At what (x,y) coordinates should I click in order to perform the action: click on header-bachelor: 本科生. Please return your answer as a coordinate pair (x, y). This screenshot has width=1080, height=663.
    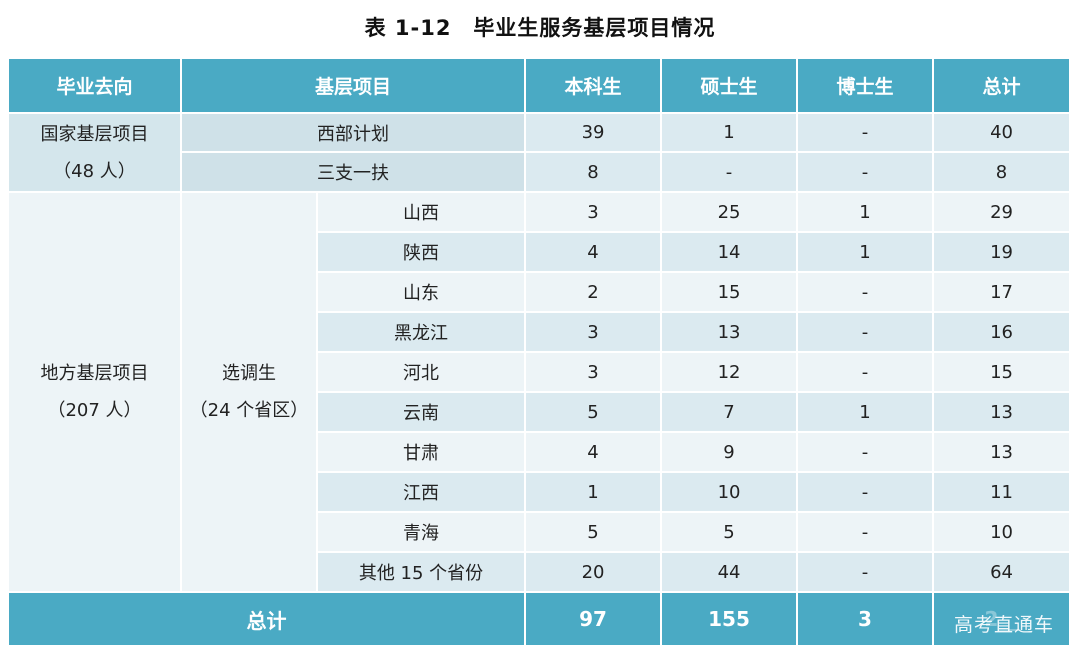
    Looking at the image, I should click on (594, 86).